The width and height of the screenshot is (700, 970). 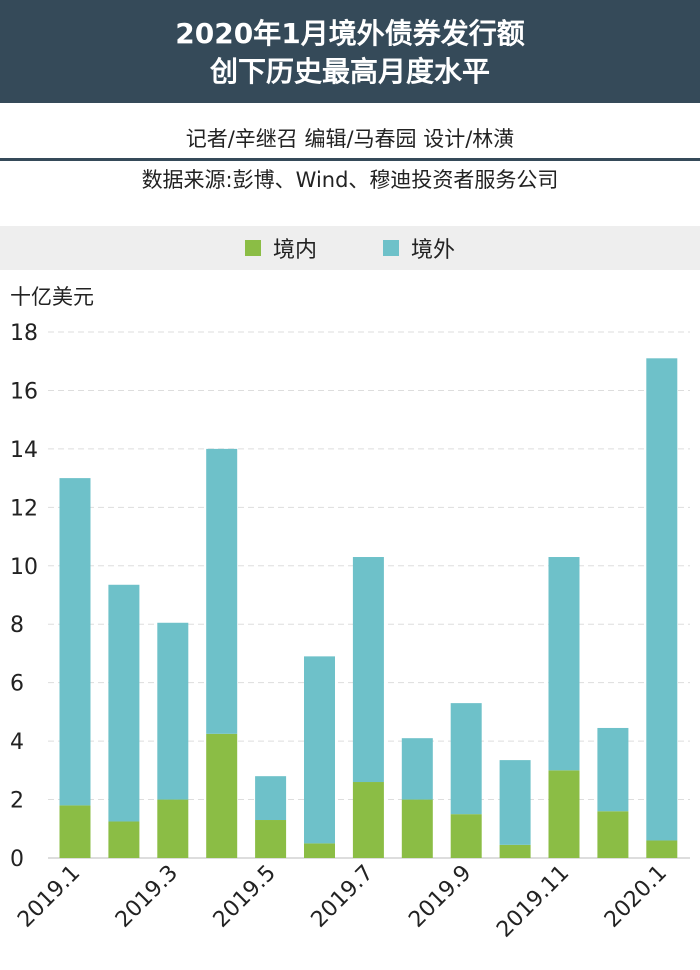 I want to click on y-tick-label: 4, so click(x=17, y=742).